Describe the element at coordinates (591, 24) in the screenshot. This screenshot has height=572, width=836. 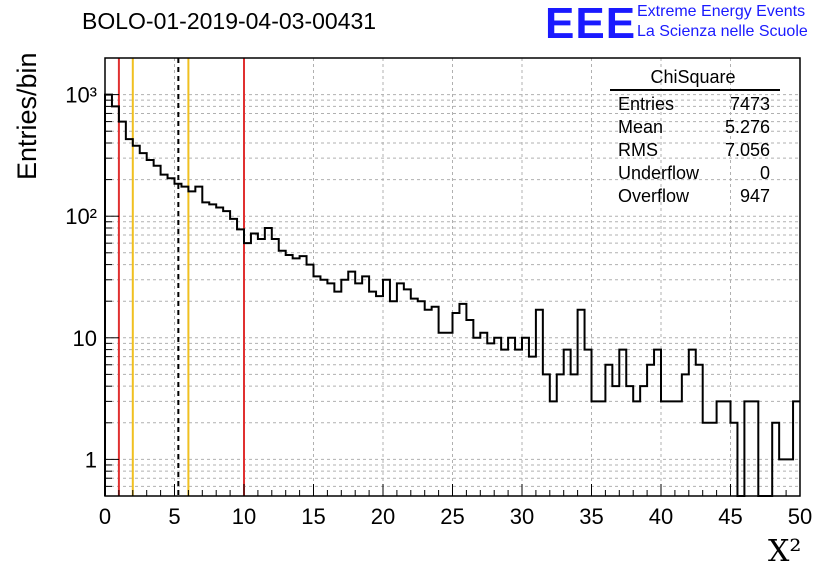
I see `eee-logo: EEE` at that location.